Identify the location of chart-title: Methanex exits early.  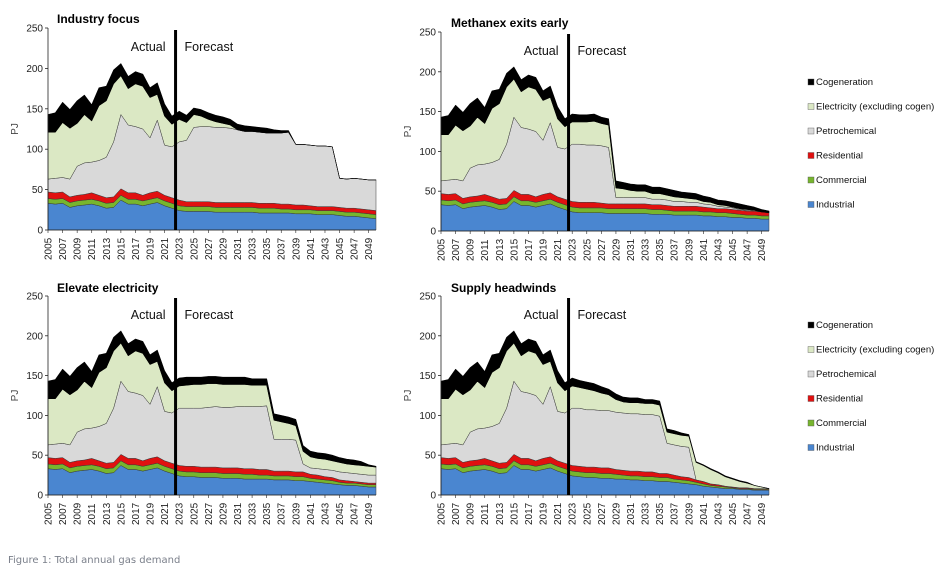
(510, 23).